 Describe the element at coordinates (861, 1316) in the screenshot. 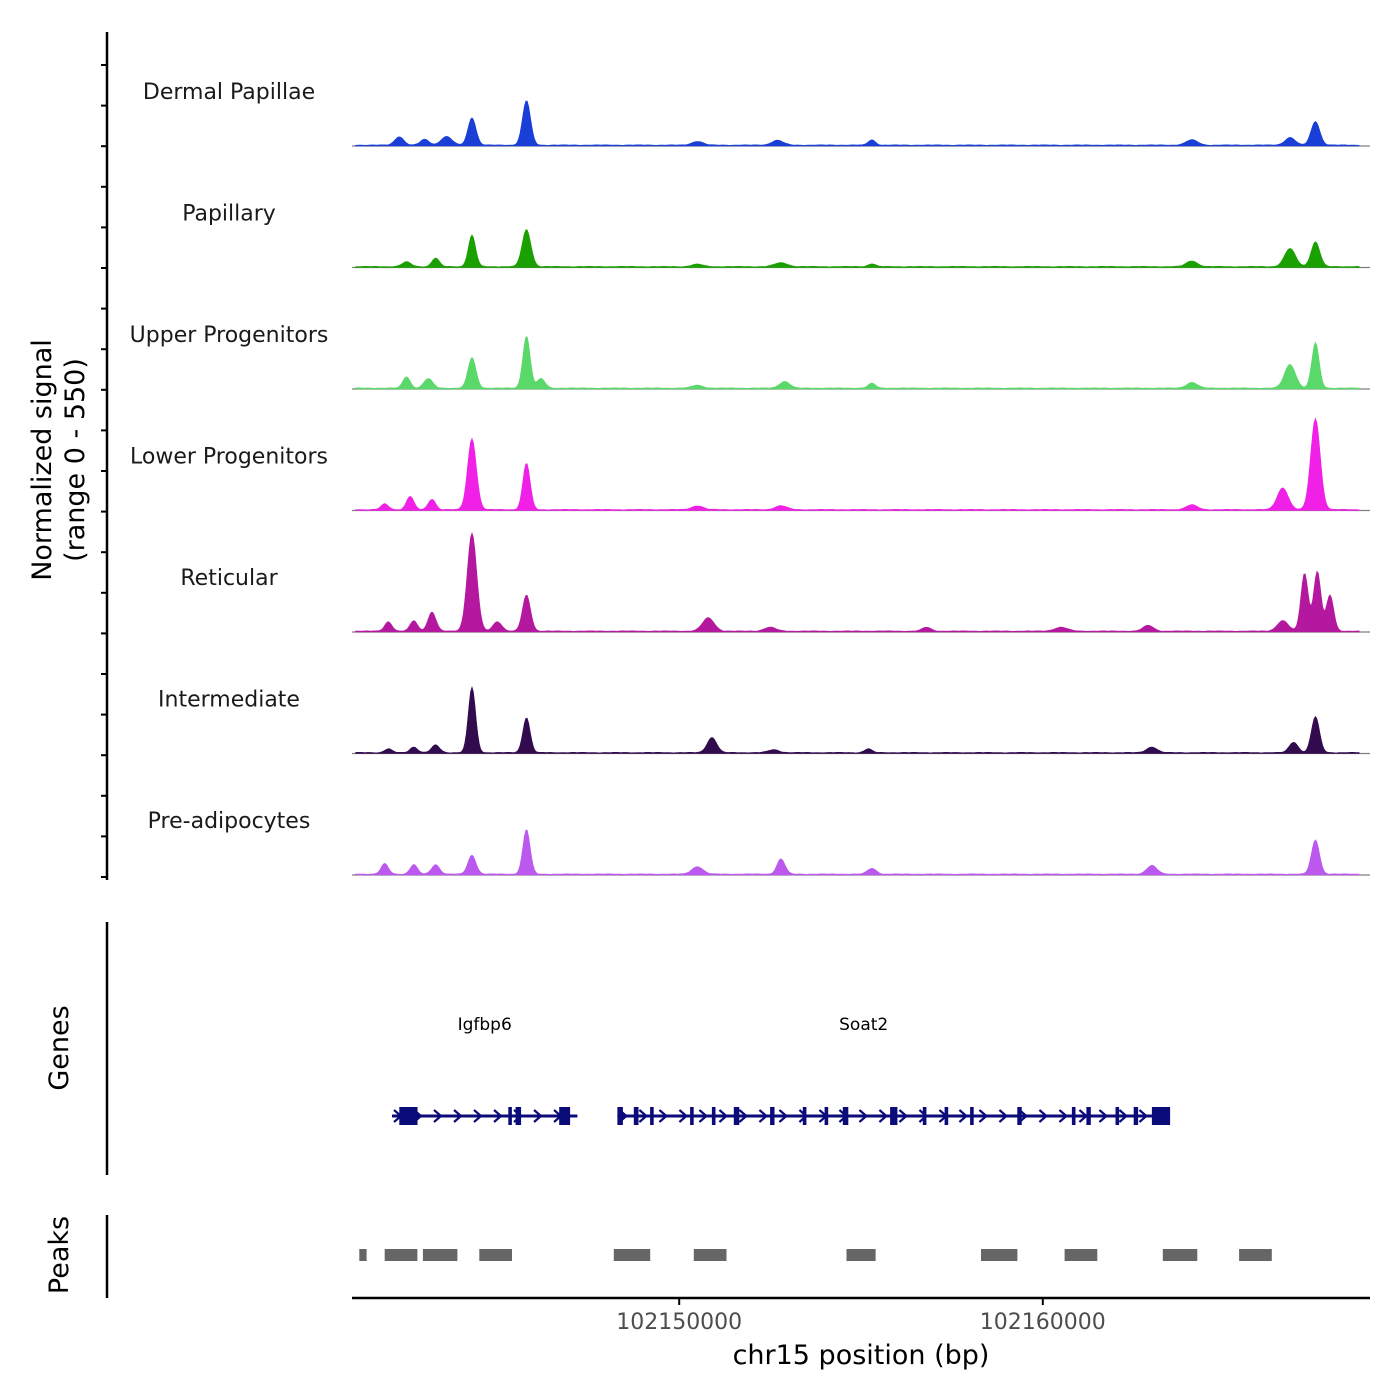

I see `x-axis-ticks: 102150000 102160000` at that location.